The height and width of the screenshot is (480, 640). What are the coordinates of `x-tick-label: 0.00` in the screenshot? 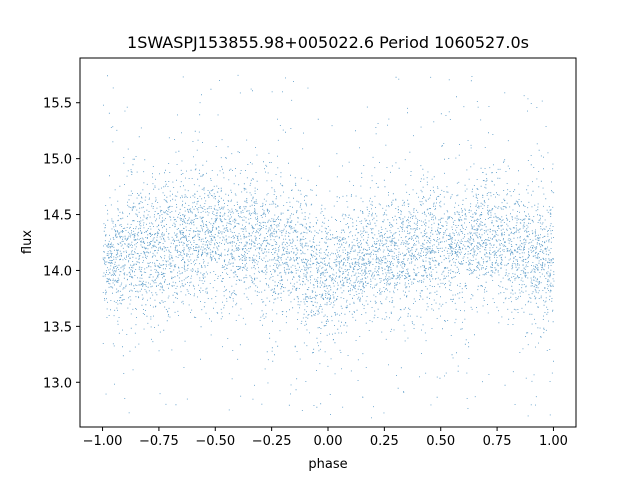 It's located at (328, 441).